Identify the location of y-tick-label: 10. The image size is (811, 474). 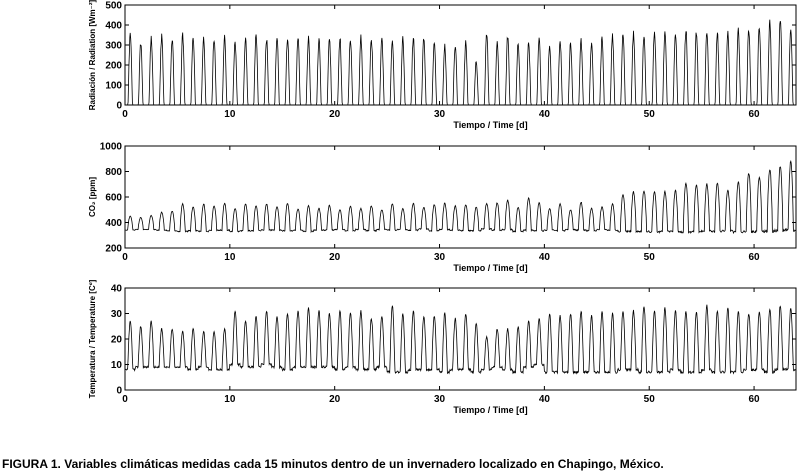
(117, 365).